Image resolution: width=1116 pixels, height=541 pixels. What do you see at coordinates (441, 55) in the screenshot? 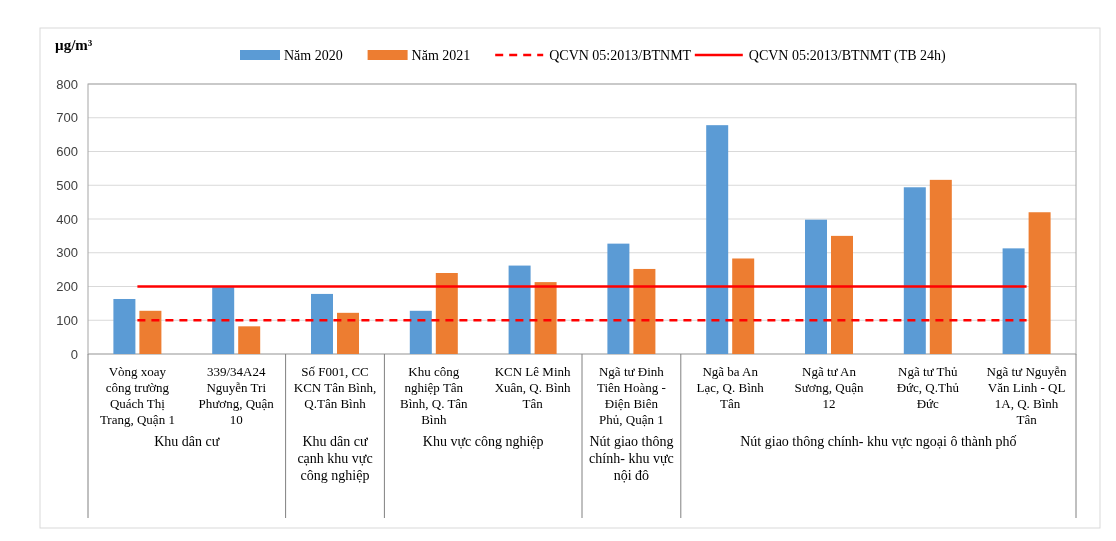
I see `legend-label: Năm 2021` at bounding box center [441, 55].